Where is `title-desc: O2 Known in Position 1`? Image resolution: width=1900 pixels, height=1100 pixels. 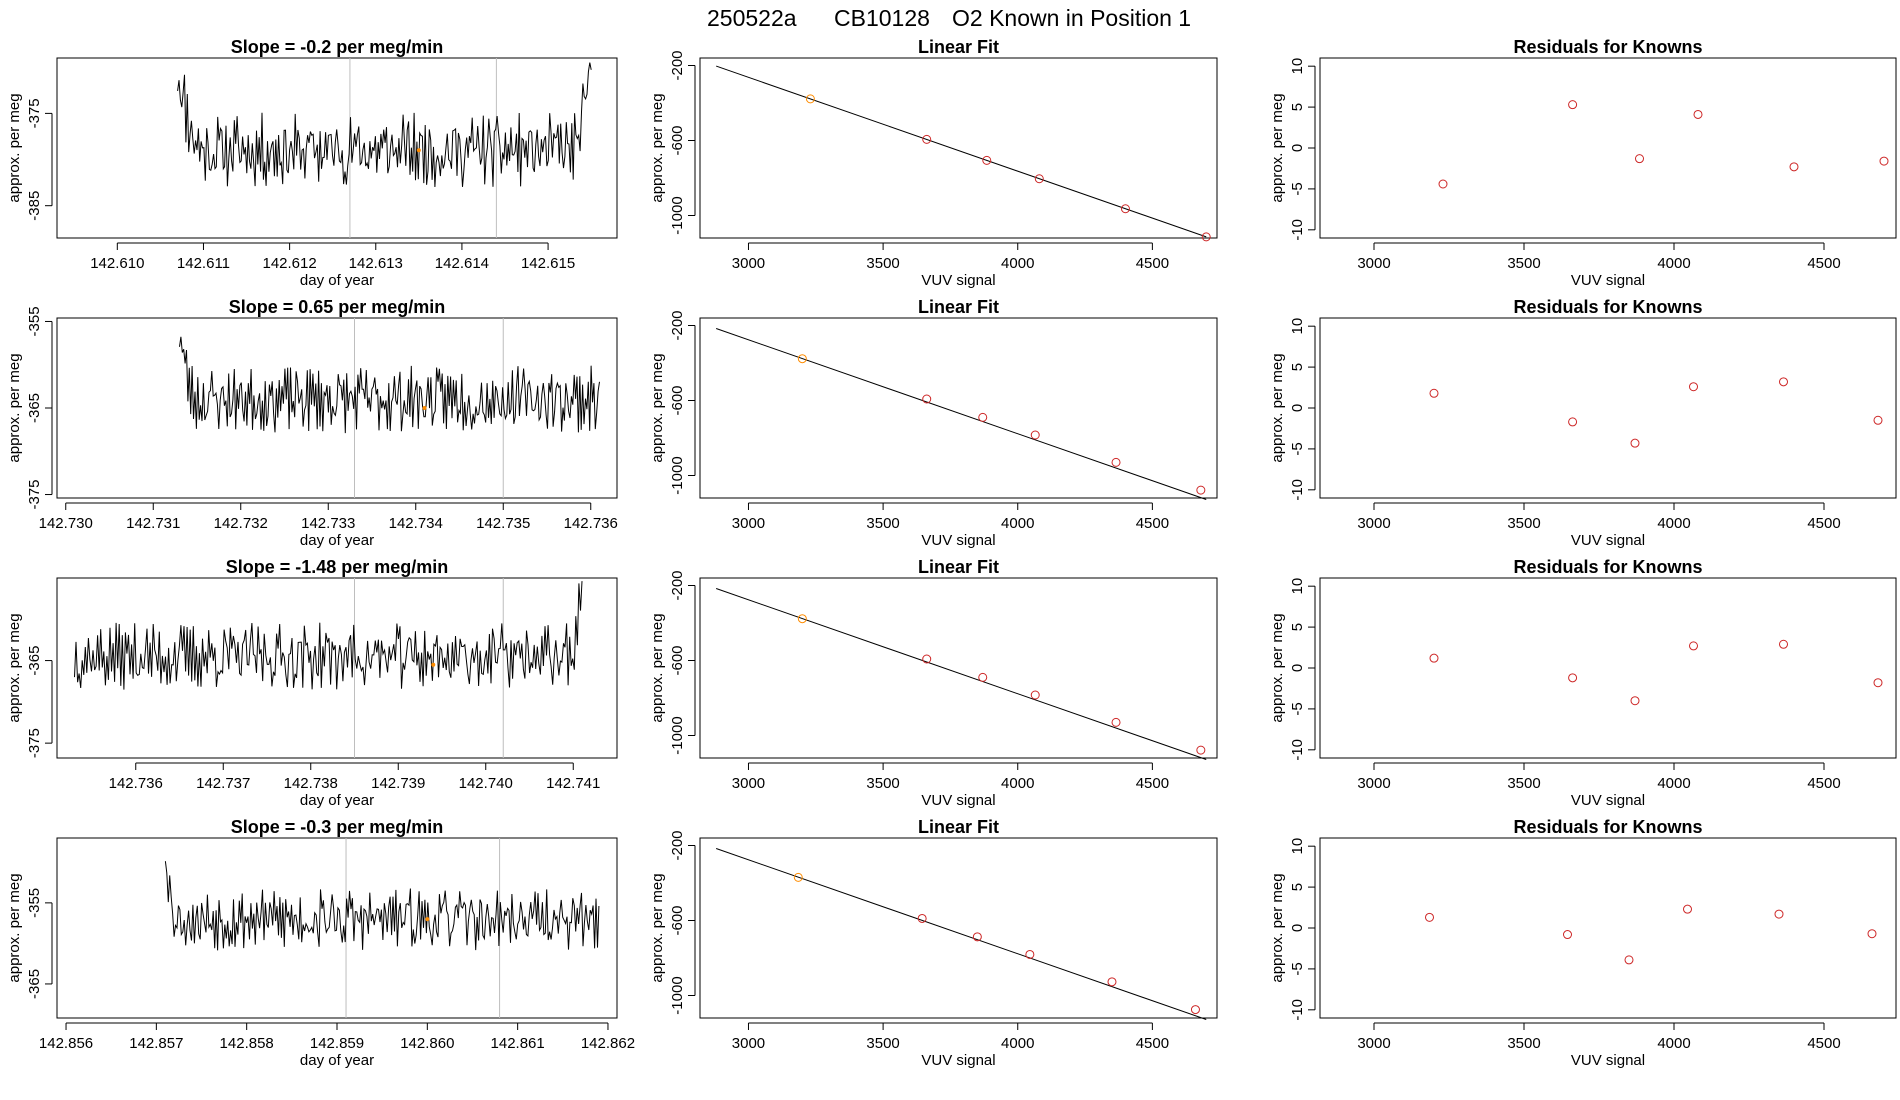
title-desc: O2 Known in Position 1 is located at coordinates (1071, 18).